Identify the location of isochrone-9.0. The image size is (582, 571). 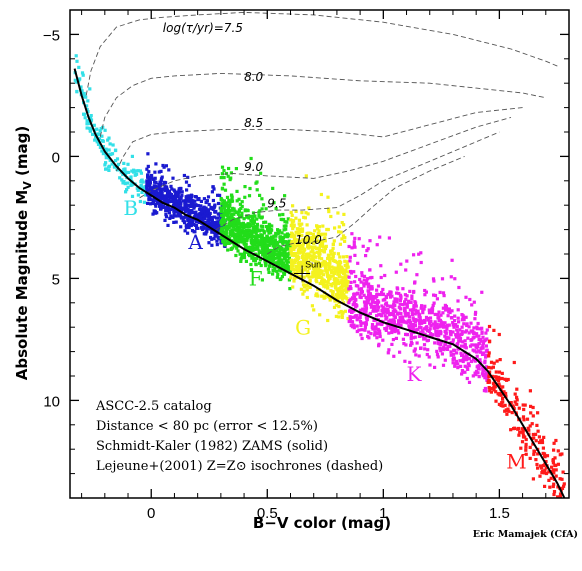
(325, 157).